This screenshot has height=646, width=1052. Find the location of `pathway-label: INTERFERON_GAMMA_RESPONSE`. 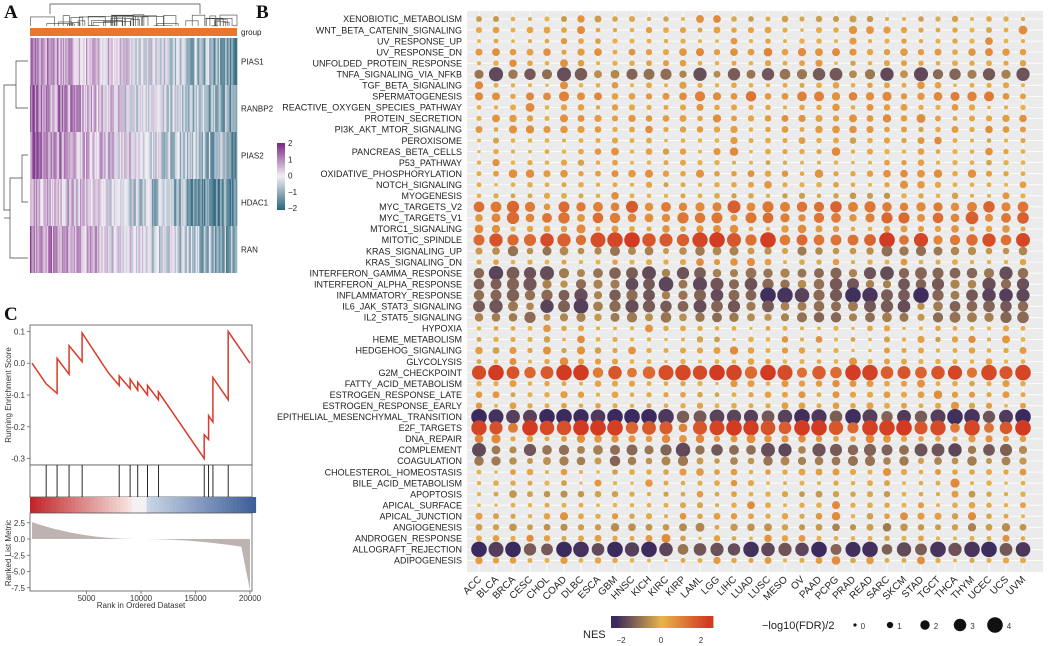

pathway-label: INTERFERON_GAMMA_RESPONSE is located at coordinates (385, 273).